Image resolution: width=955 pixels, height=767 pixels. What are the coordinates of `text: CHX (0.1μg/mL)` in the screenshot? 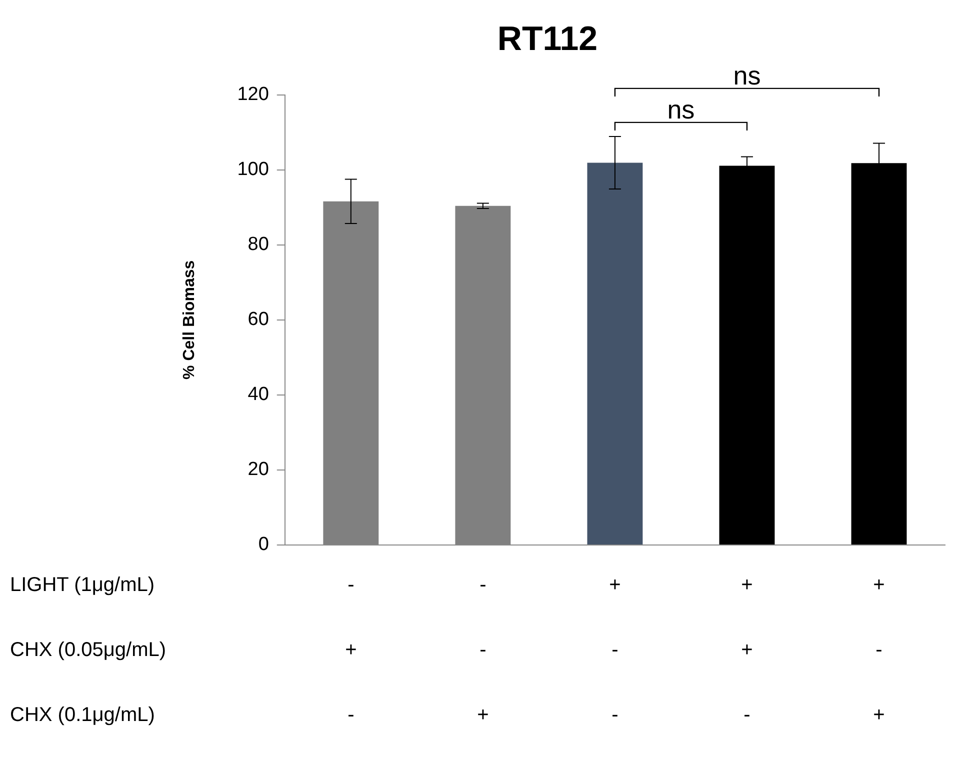 It's located at (82, 715).